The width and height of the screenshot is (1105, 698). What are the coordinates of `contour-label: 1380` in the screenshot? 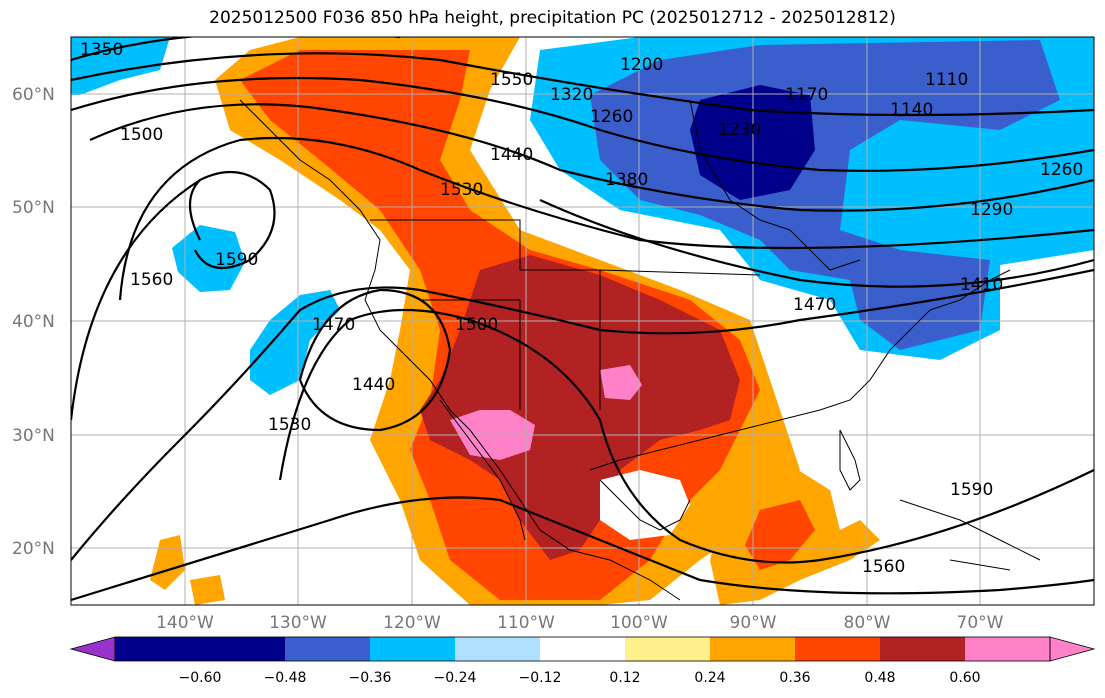 It's located at (626, 180).